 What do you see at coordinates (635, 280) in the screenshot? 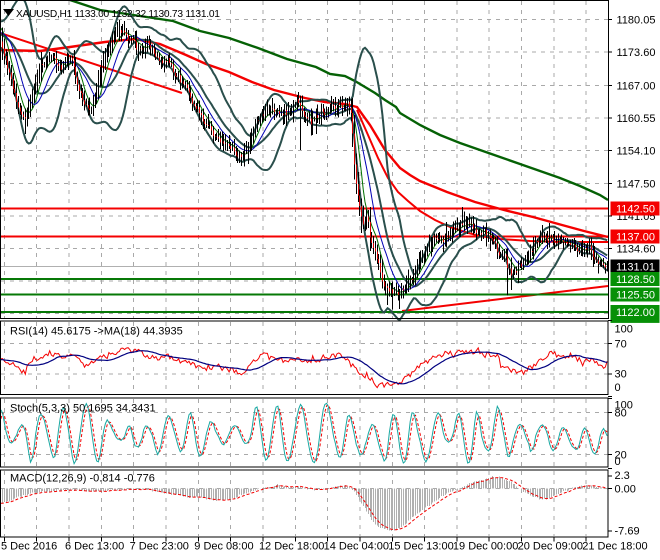
I see `svg-text: 1128.50` at bounding box center [635, 280].